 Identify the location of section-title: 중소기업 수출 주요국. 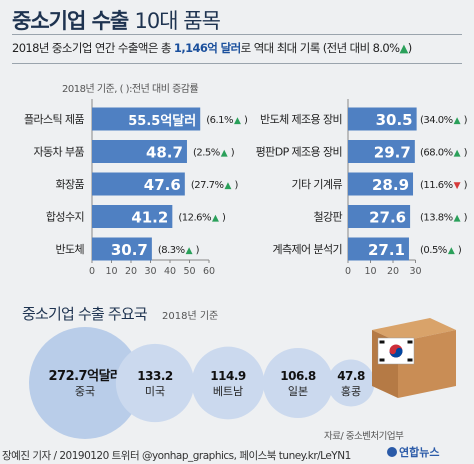
(85, 314).